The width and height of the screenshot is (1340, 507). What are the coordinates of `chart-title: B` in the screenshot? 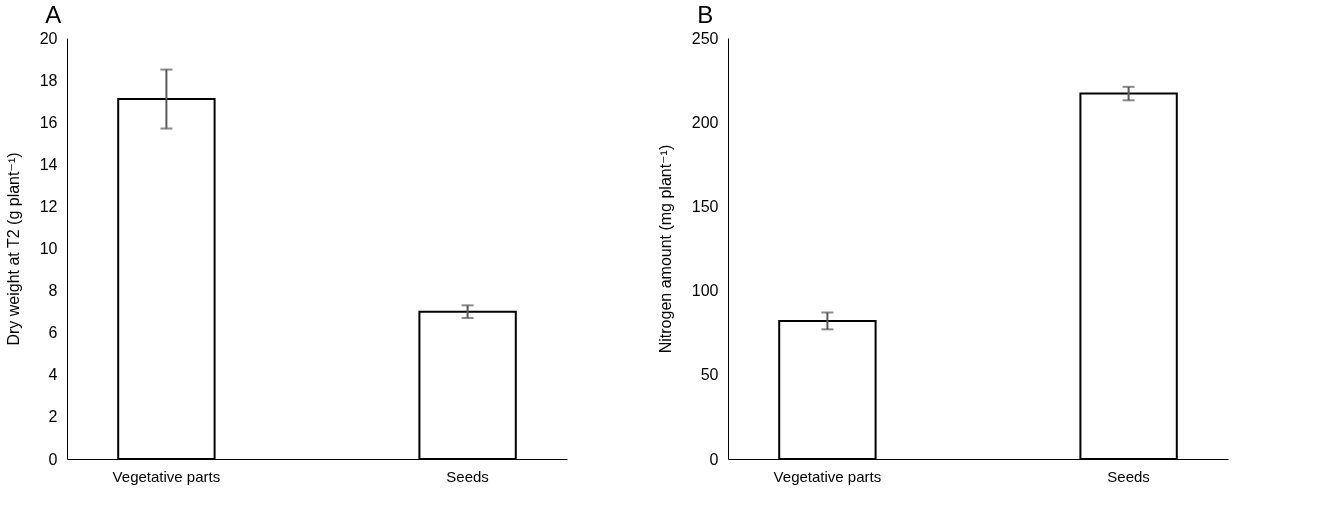 It's located at (705, 14).